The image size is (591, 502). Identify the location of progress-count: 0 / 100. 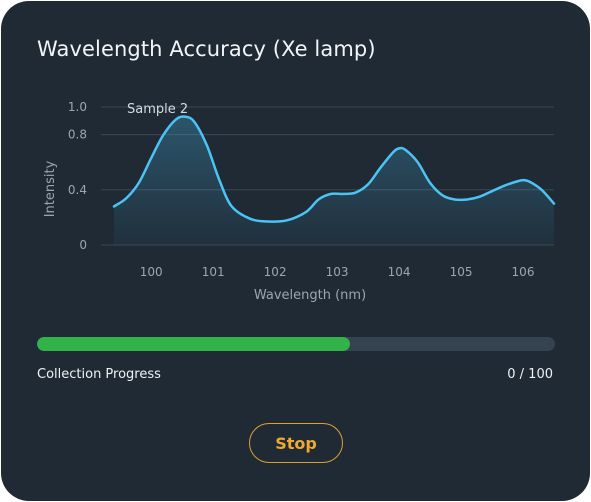
(530, 374).